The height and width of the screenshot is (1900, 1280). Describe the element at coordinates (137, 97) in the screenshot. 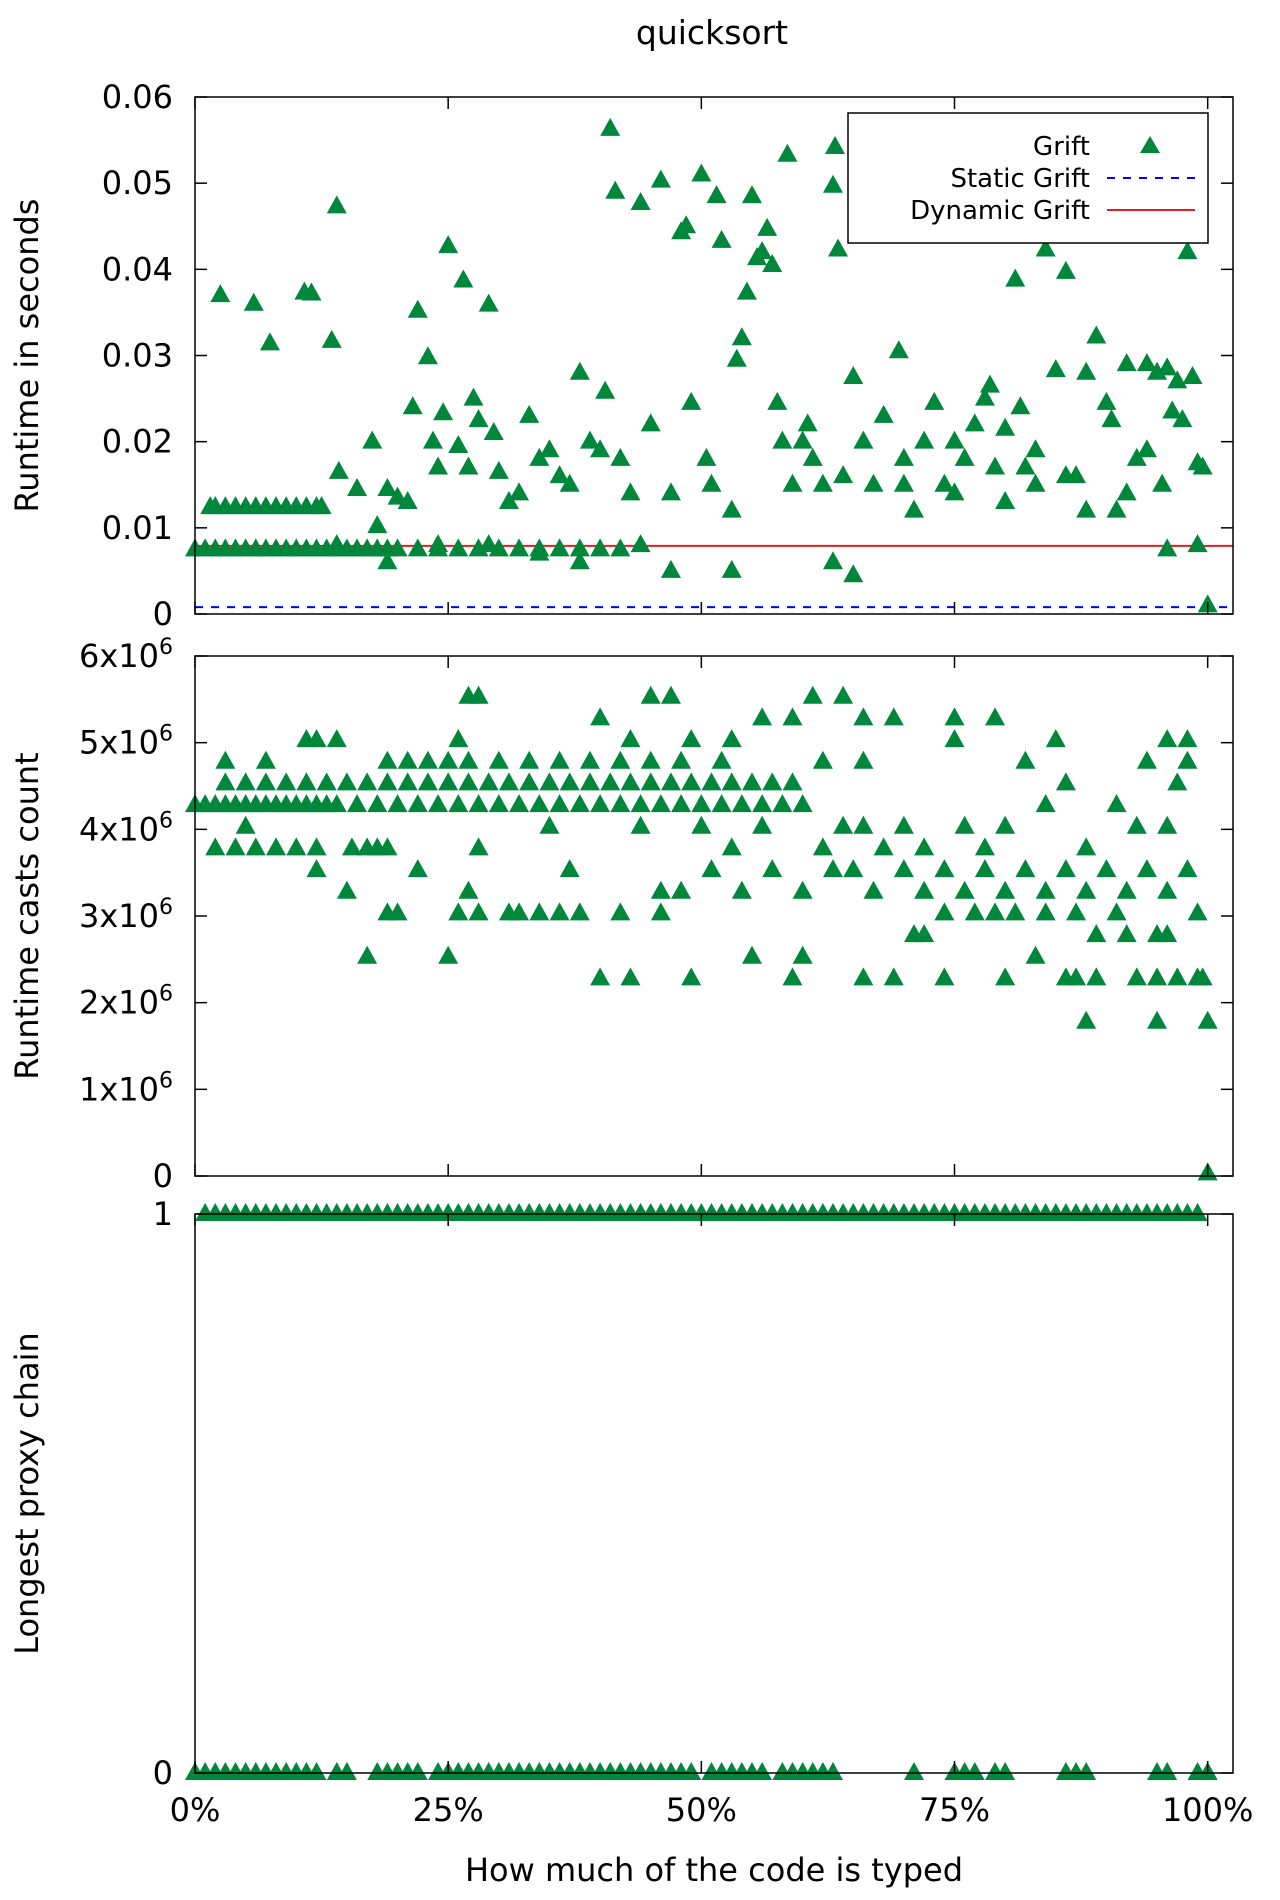

I see `y-tick-label: 0.06` at that location.